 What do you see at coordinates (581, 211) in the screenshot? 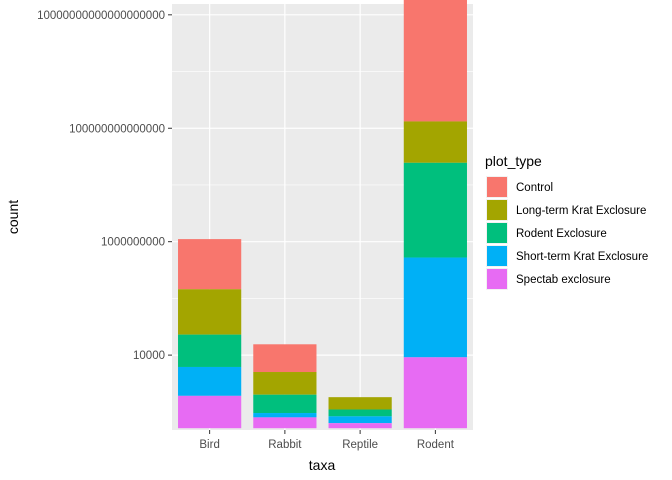
I see `legend-label: Long-term Krat Exclosure` at bounding box center [581, 211].